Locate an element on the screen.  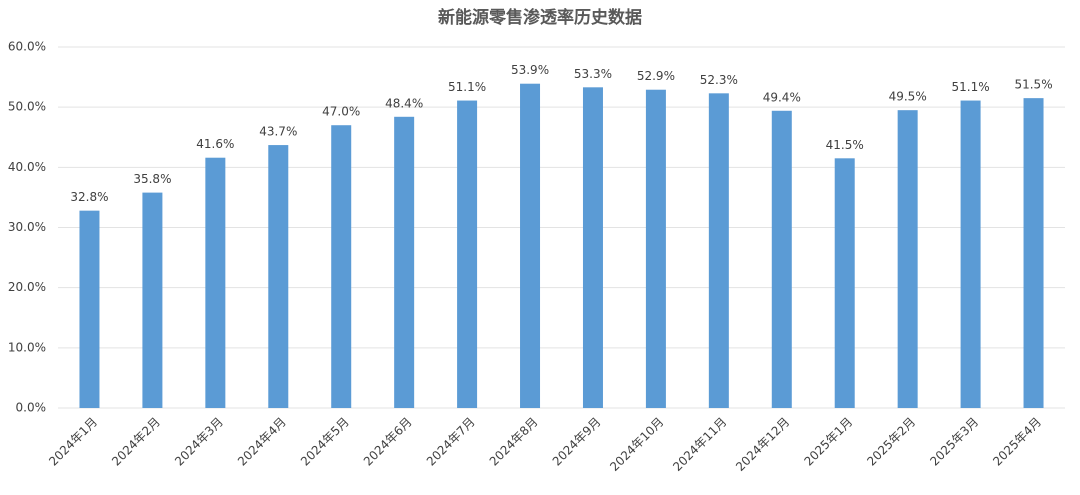
y-tick-label: 50.0% is located at coordinates (27, 107).